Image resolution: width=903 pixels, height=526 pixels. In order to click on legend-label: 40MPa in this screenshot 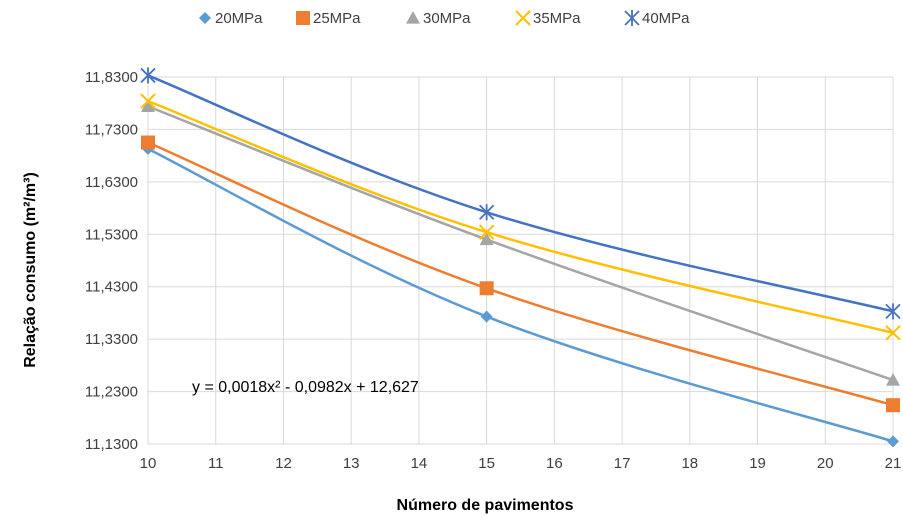, I will do `click(666, 18)`.